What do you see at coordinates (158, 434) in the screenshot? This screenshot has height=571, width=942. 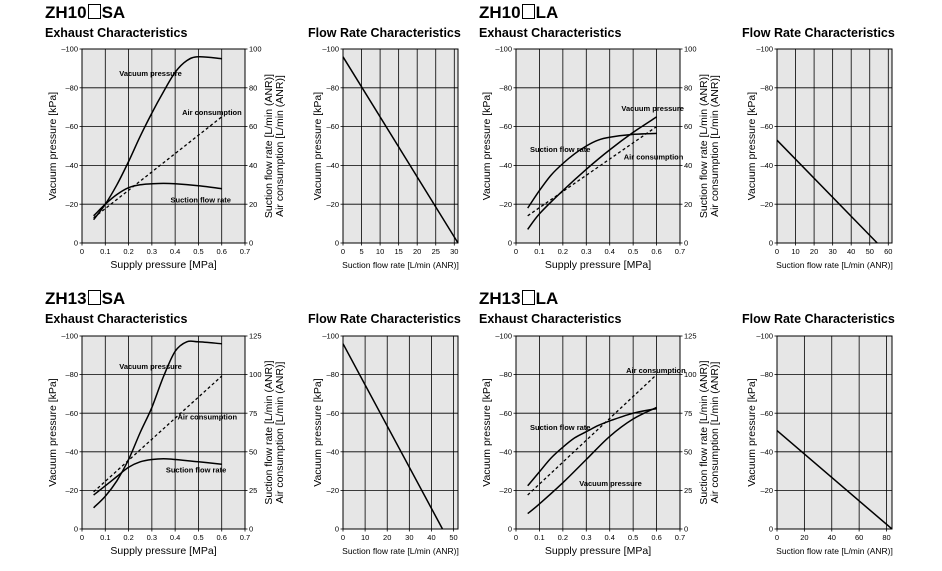 I see `series-line-air-consumption` at bounding box center [158, 434].